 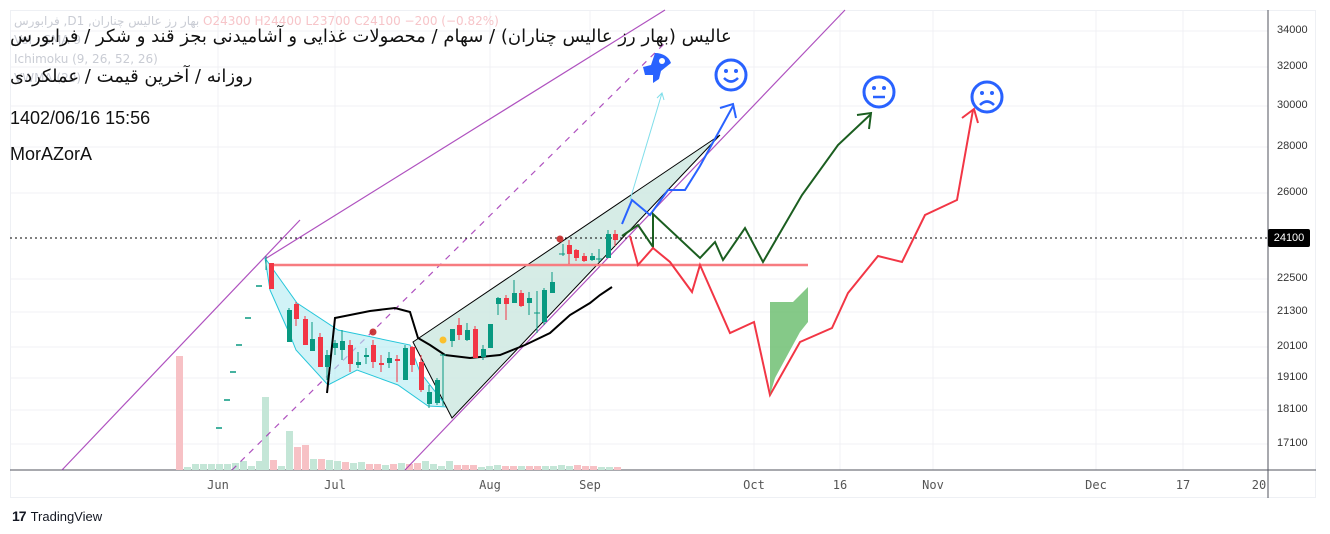 What do you see at coordinates (48, 40) in the screenshot?
I see `legend-volume: Vol · SMA 9` at bounding box center [48, 40].